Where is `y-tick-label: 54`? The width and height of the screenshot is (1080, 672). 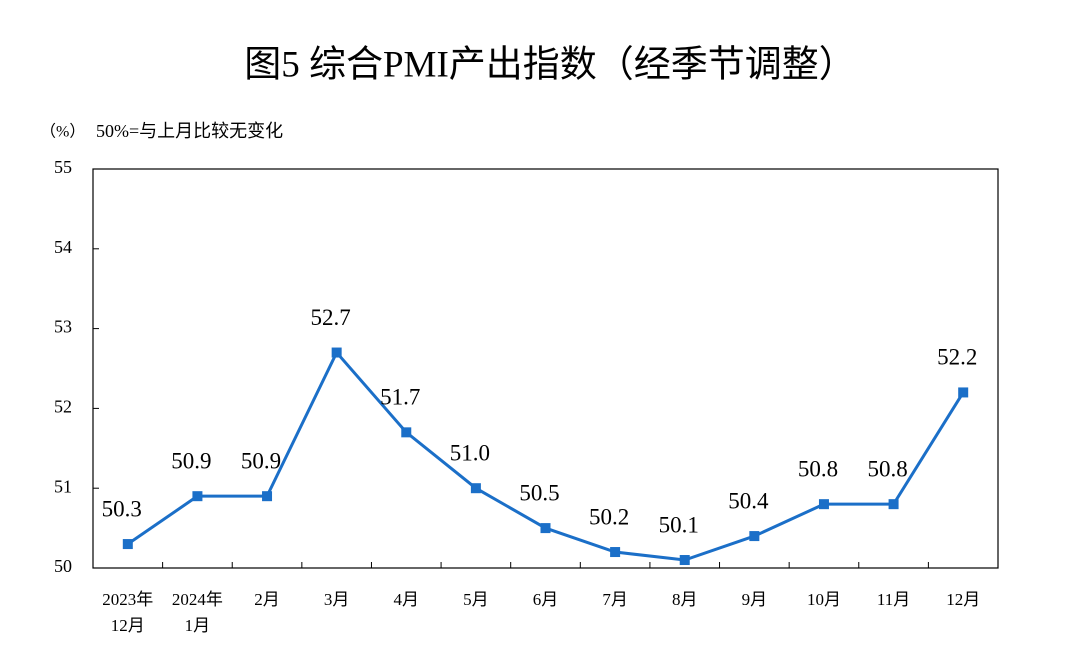 y-tick-label: 54 is located at coordinates (63, 247).